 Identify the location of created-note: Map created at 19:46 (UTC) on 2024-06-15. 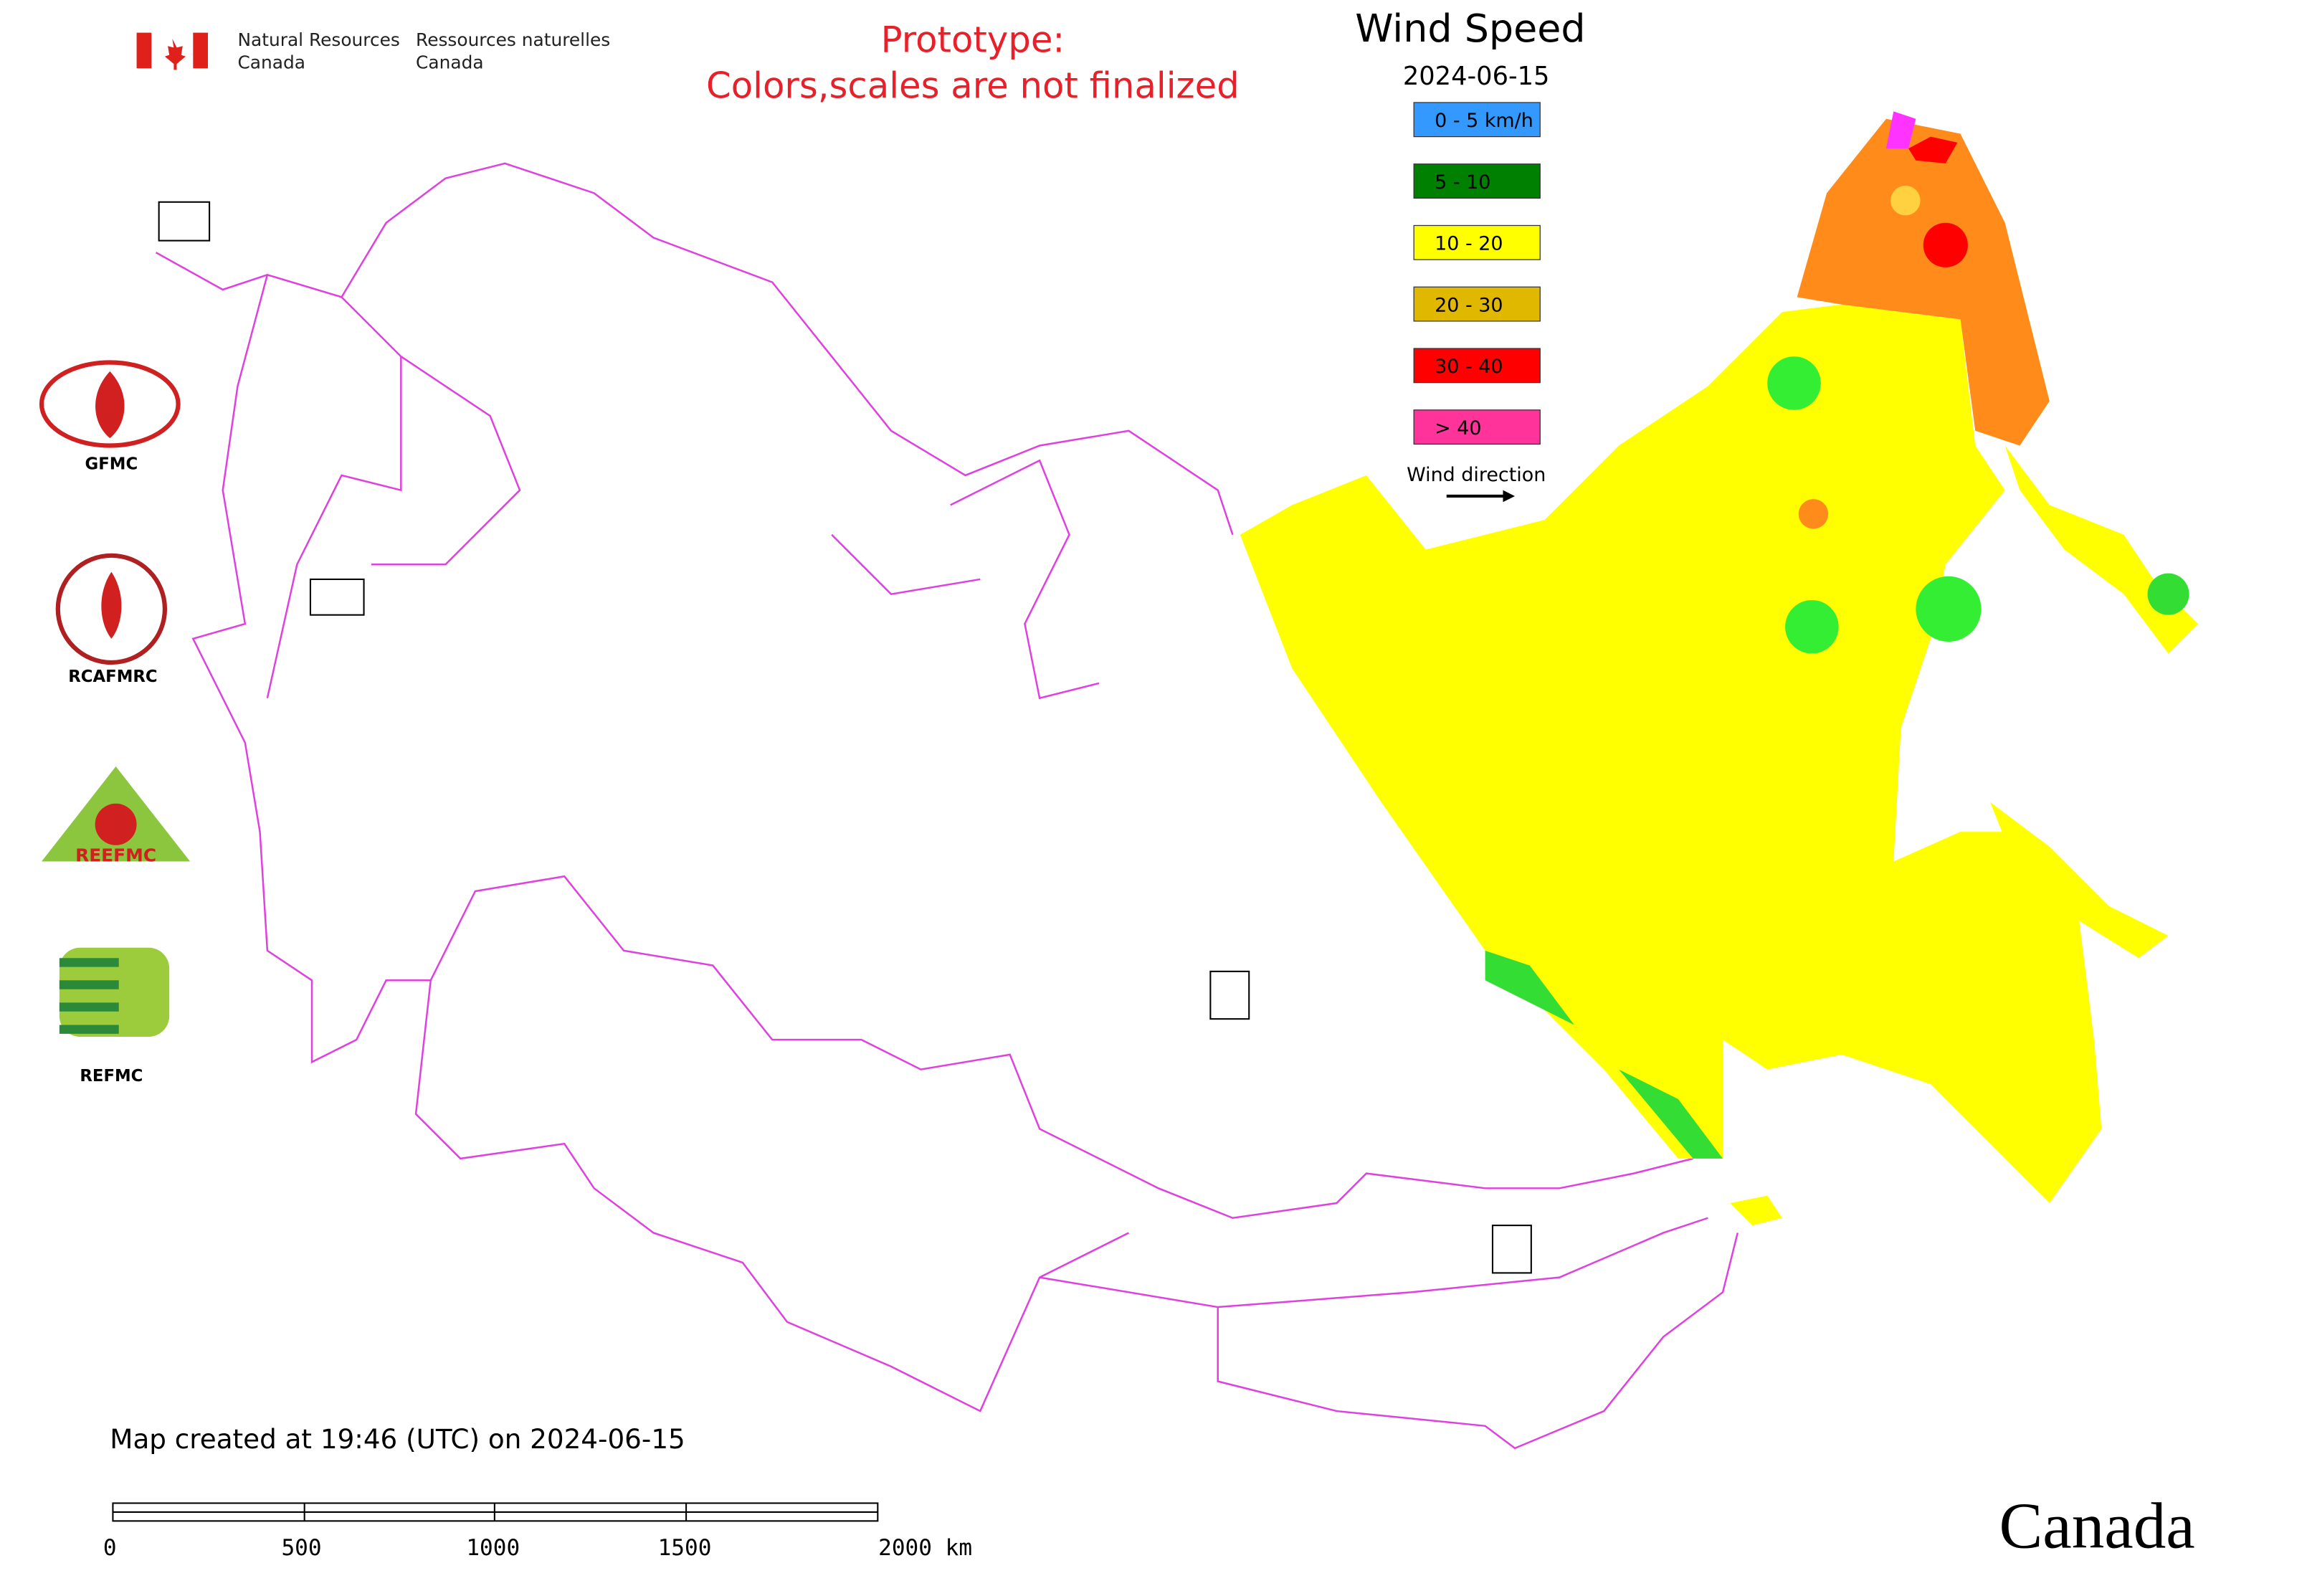
(397, 1439).